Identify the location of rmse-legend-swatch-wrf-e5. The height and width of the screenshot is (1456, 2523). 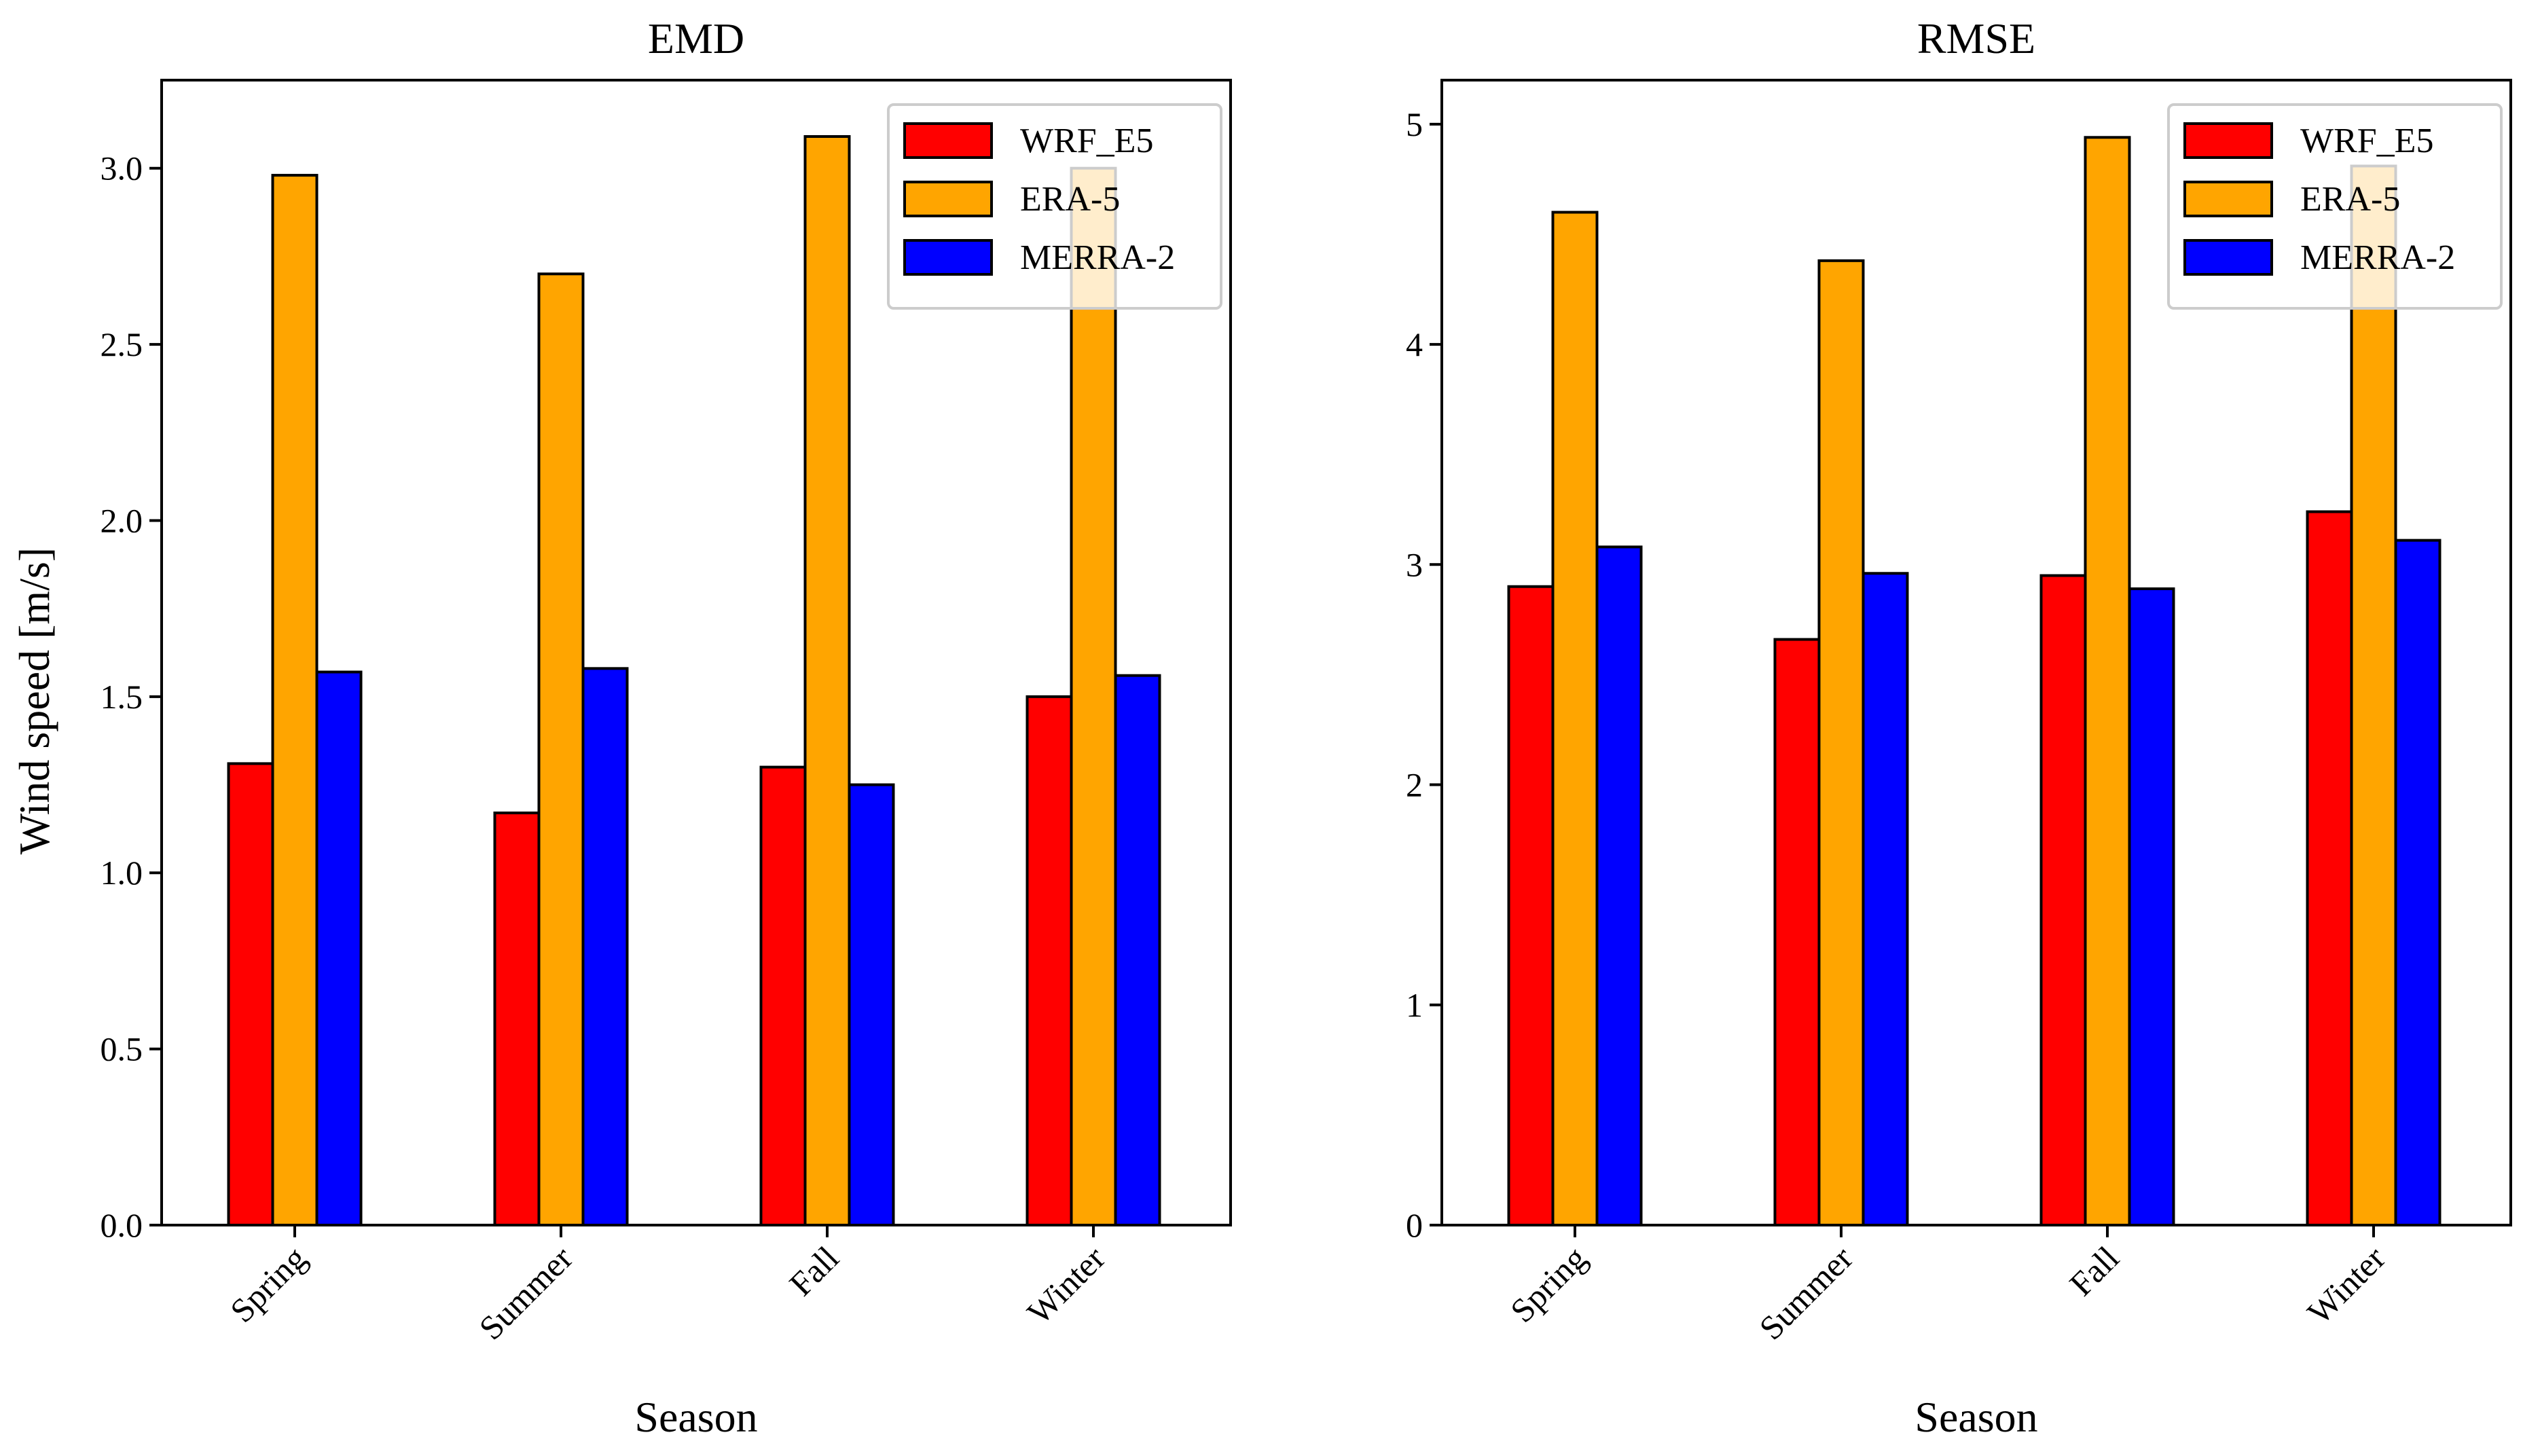
(2228, 140).